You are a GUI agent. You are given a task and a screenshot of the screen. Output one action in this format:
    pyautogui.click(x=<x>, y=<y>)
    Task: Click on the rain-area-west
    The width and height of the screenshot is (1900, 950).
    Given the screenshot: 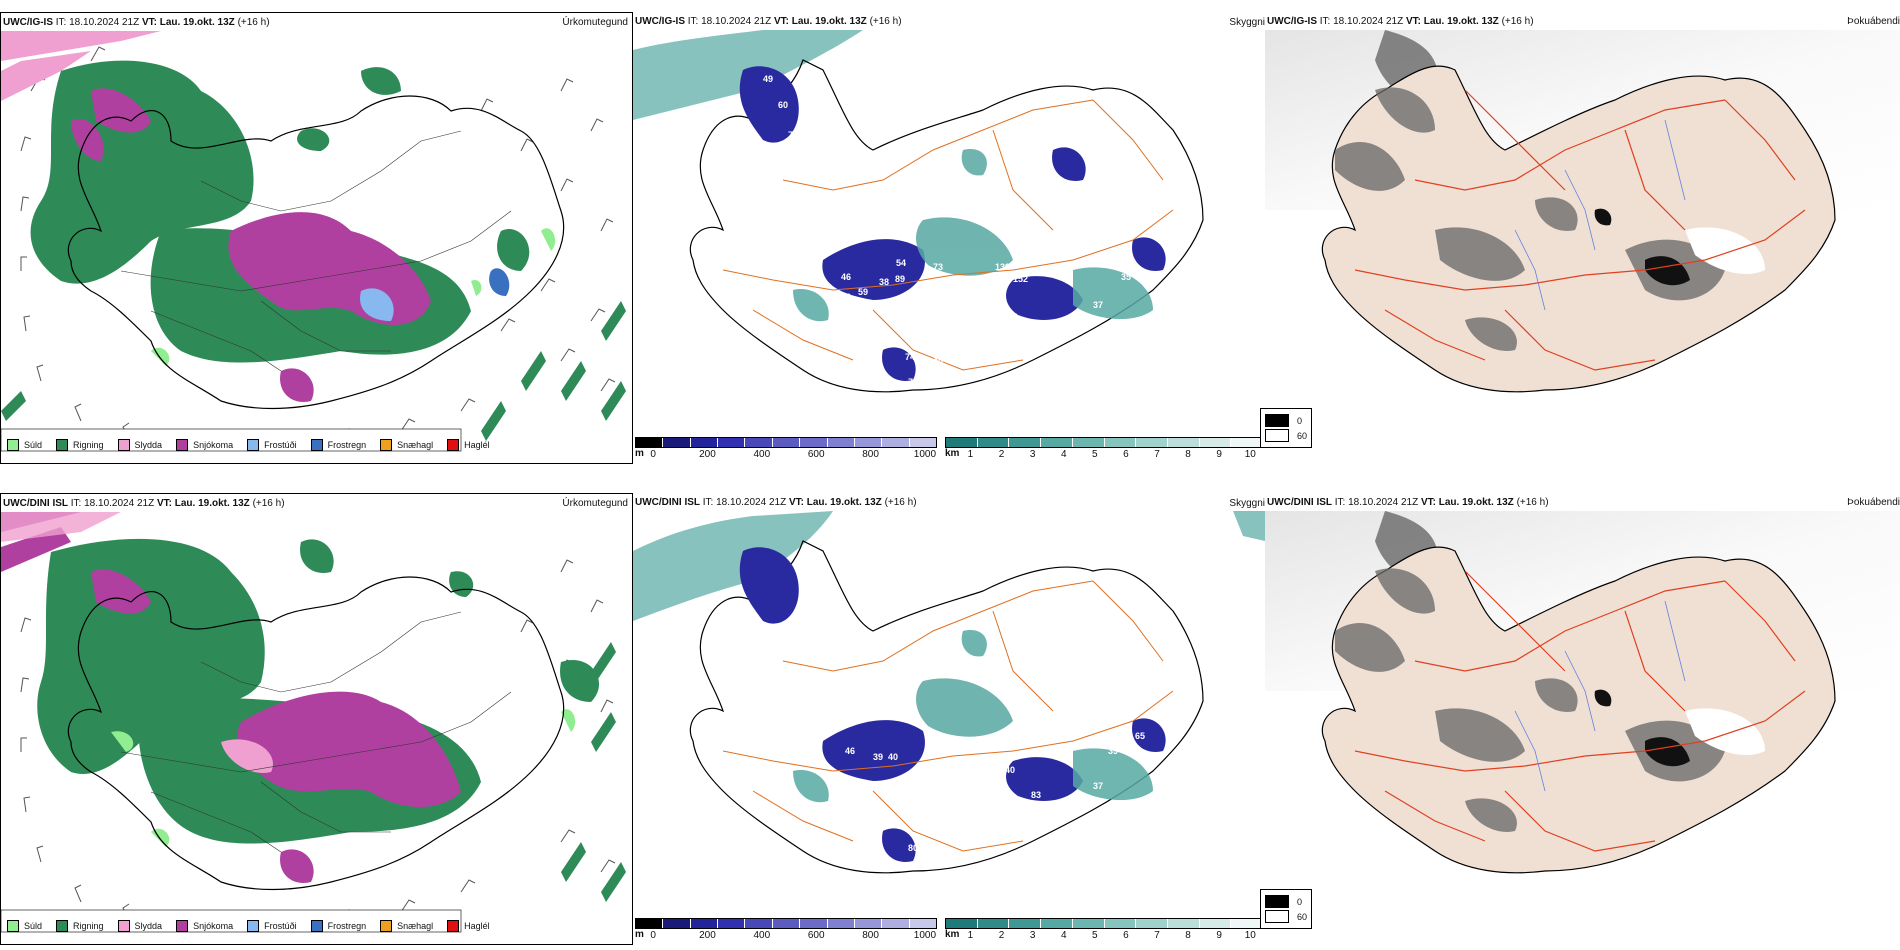 What is the action you would take?
    pyautogui.click(x=142, y=172)
    